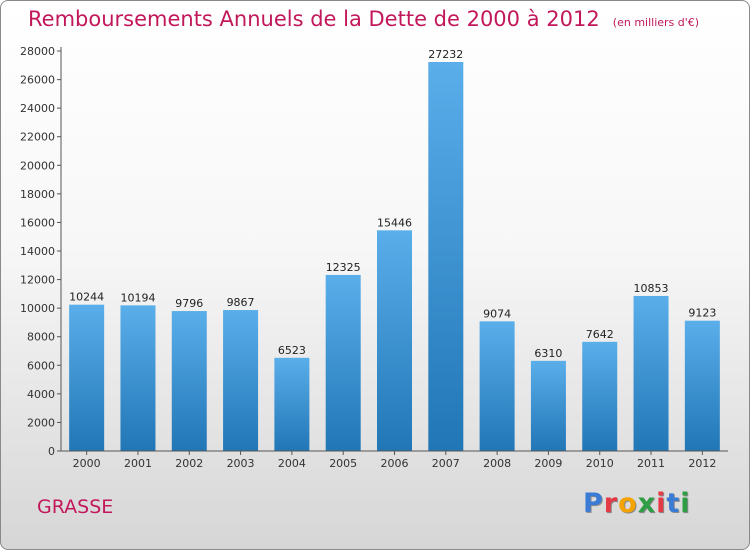 Image resolution: width=750 pixels, height=550 pixels. Describe the element at coordinates (37, 51) in the screenshot. I see `y-tick-label: 28000` at that location.